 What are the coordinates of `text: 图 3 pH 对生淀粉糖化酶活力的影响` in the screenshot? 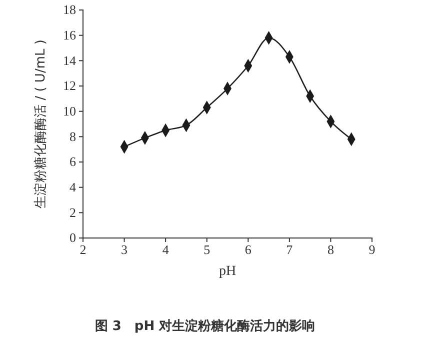 It's located at (205, 326).